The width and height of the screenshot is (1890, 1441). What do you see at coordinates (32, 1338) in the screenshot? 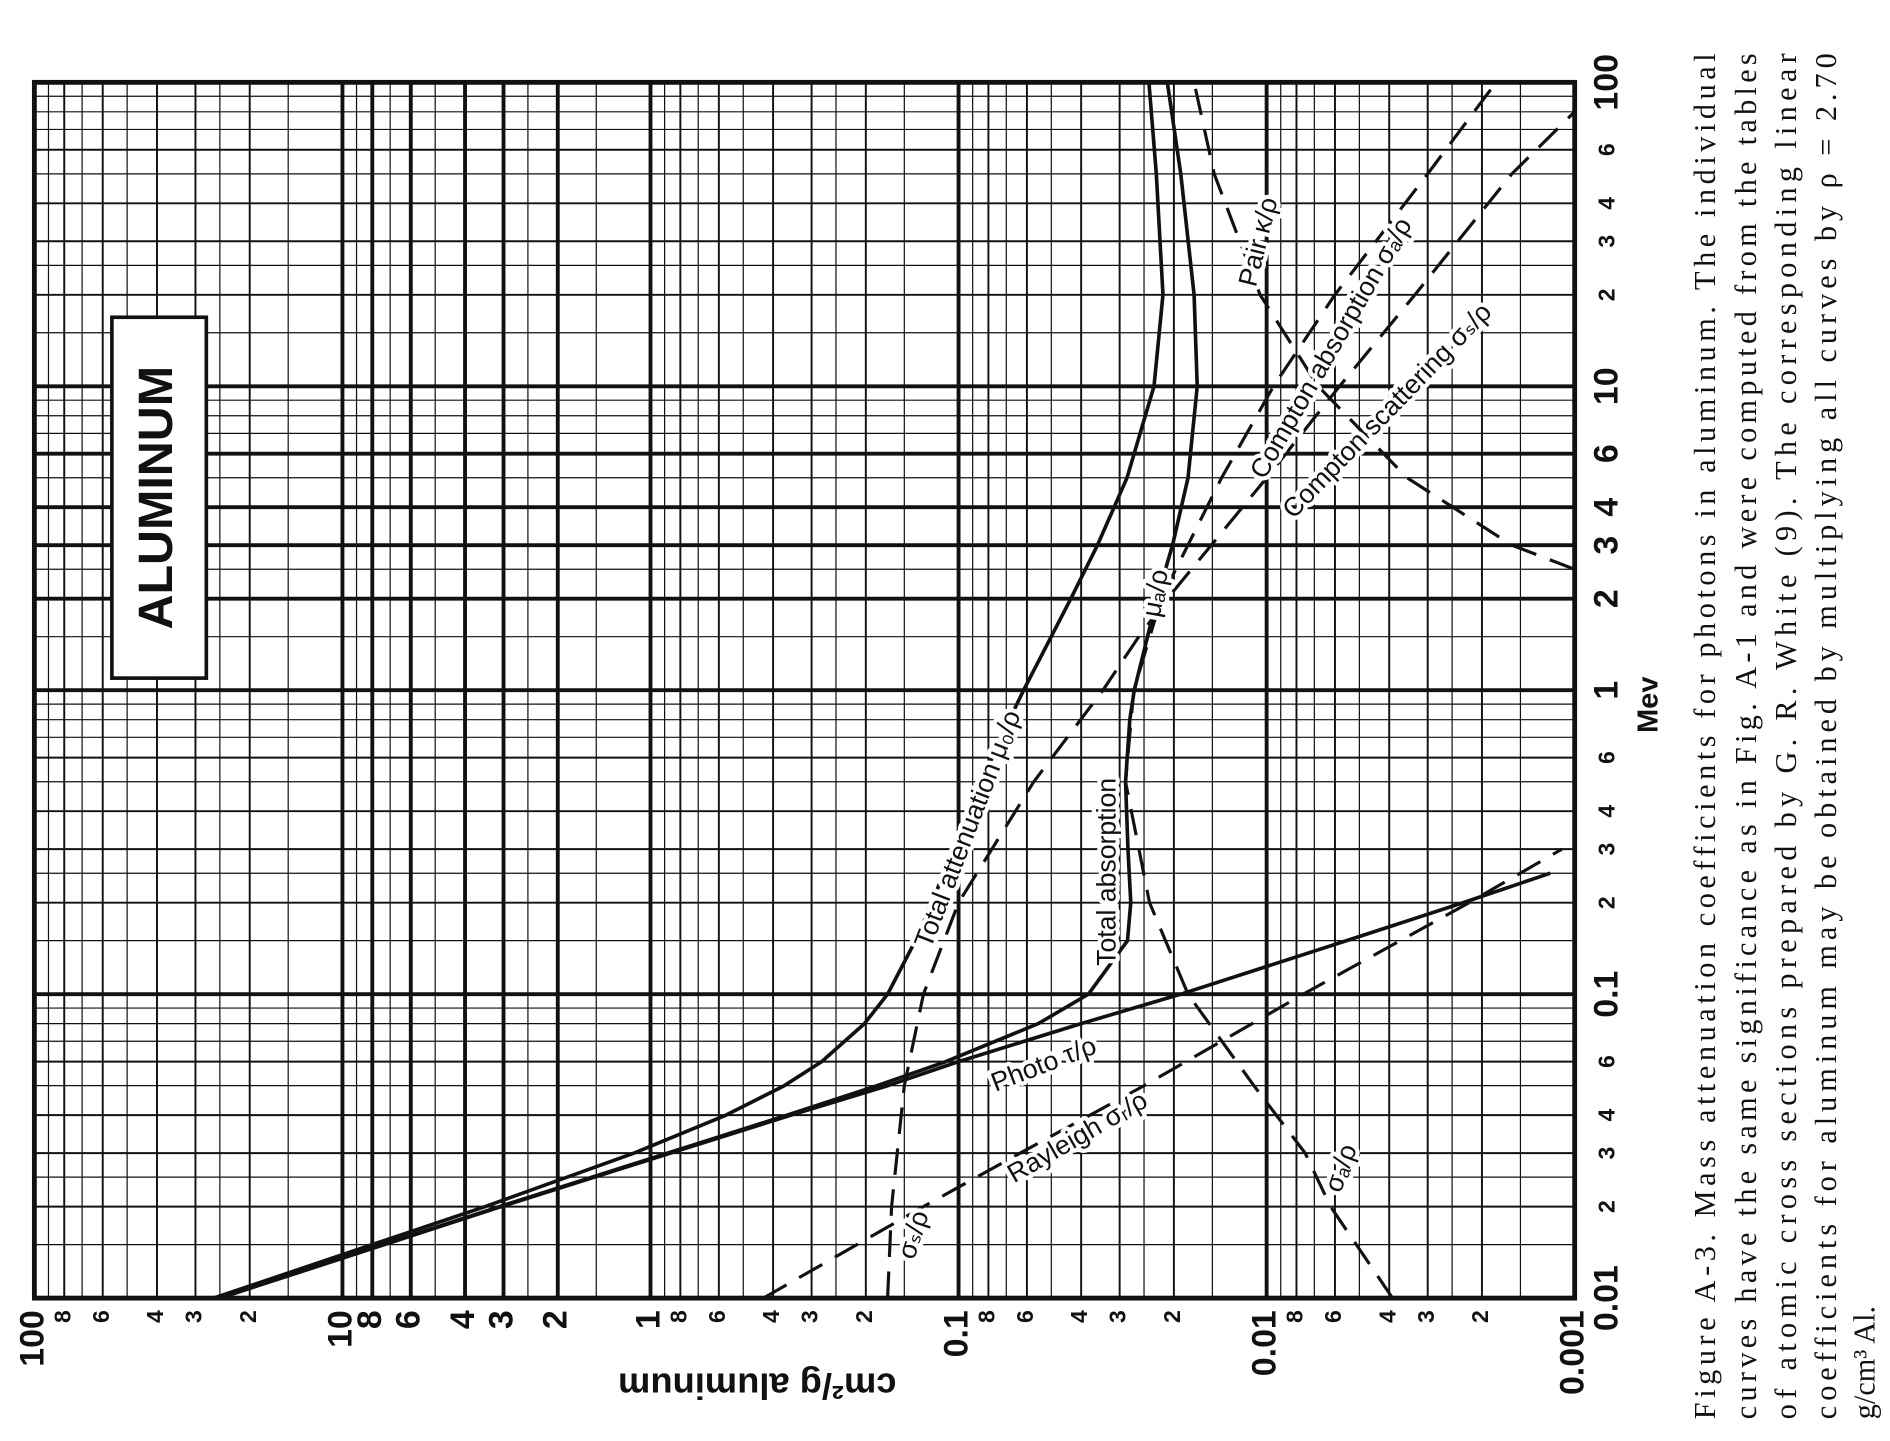
I see `y-tick-label: 100` at bounding box center [32, 1338].